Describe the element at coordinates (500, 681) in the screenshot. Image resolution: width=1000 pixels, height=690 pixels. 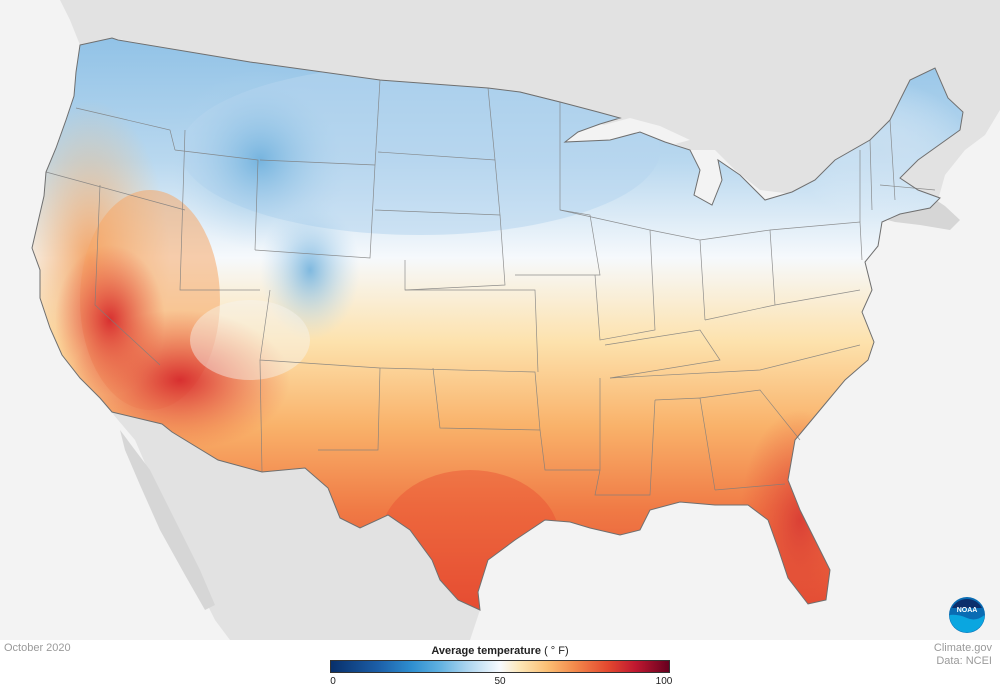
I see `legend-tick-mid: 50` at that location.